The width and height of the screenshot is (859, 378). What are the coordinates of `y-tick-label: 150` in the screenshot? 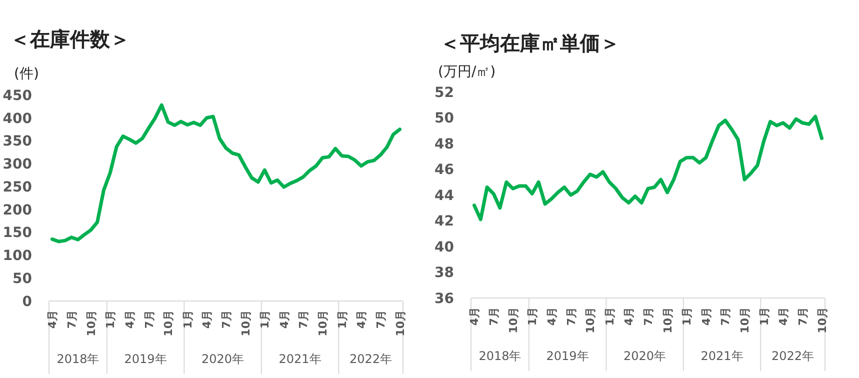 It's located at (17, 233).